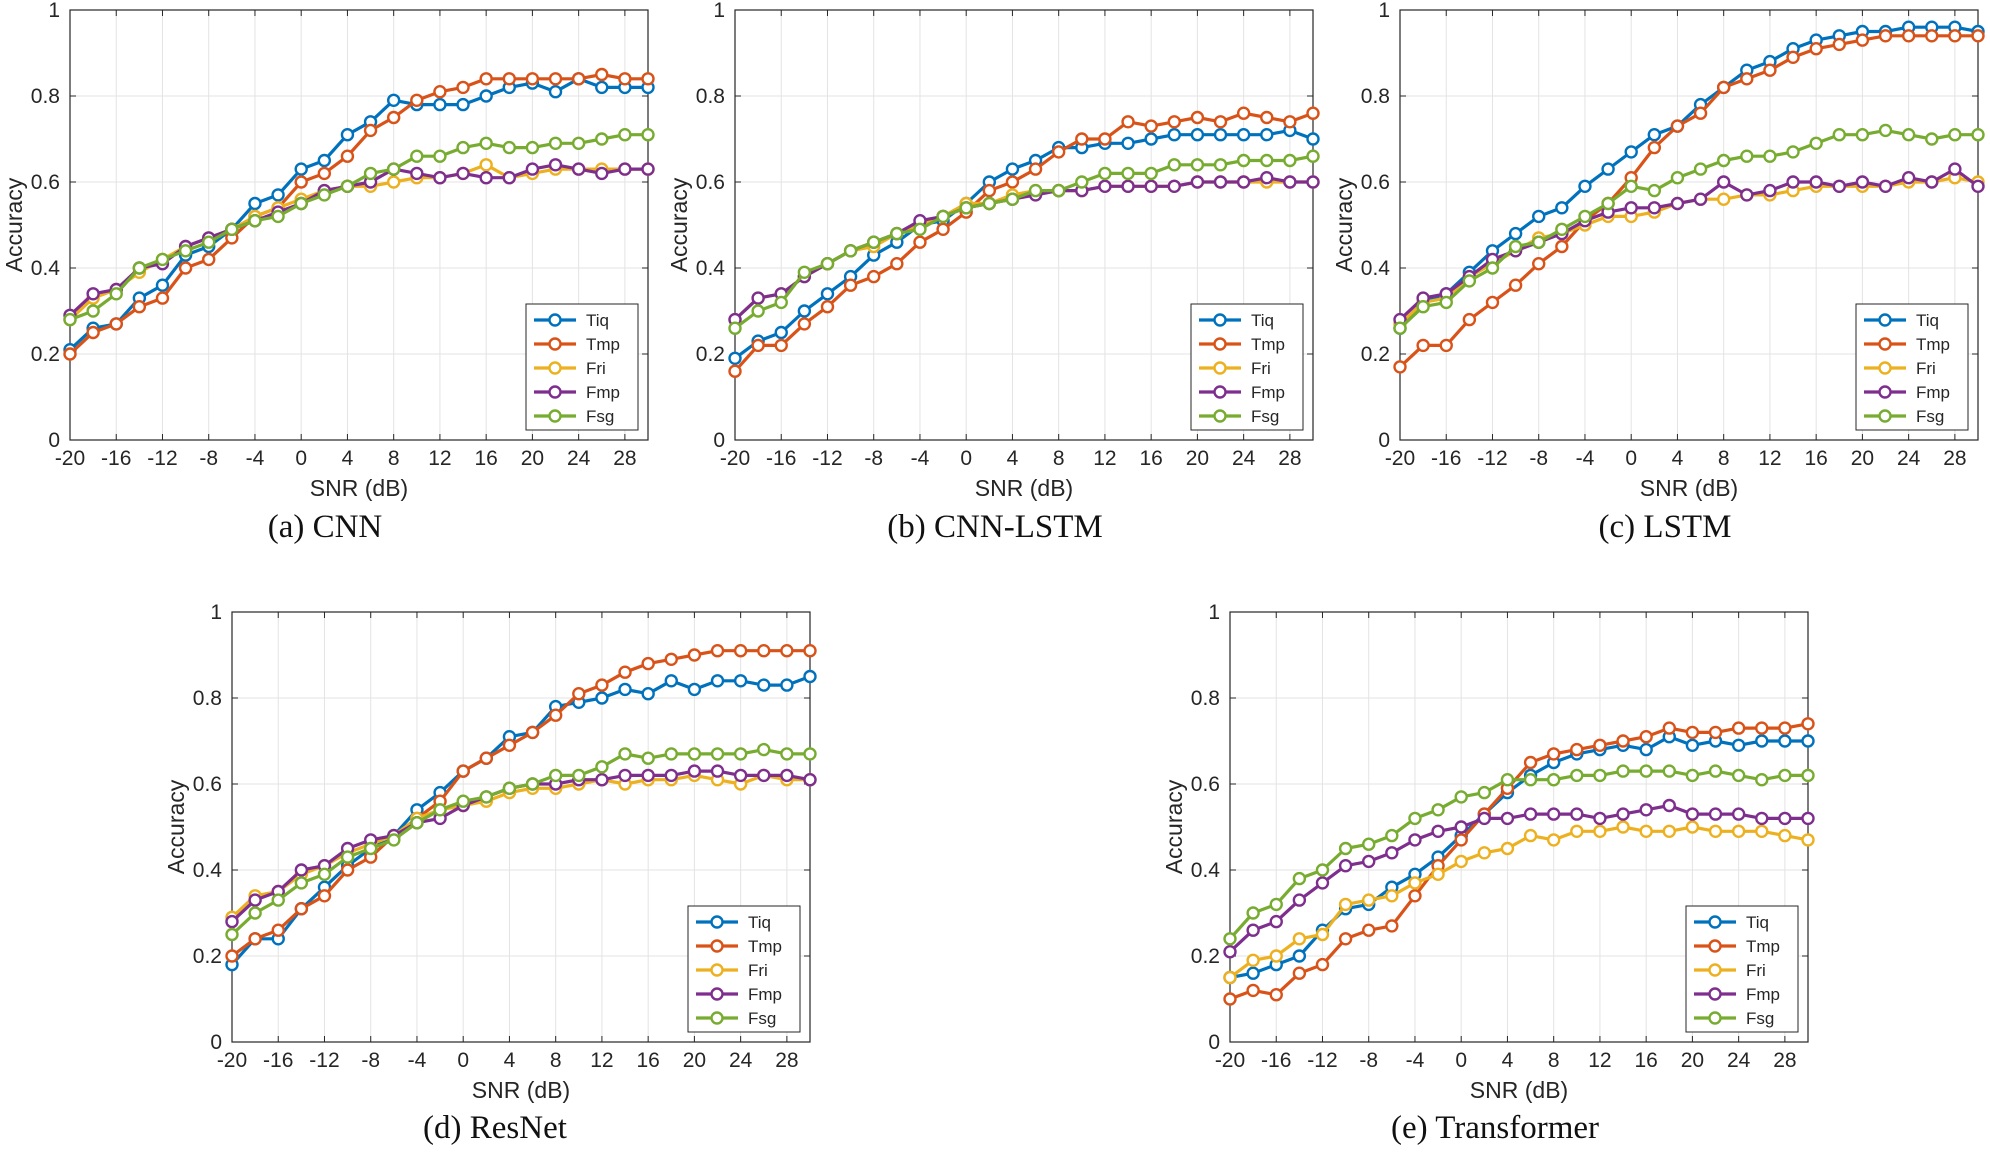 Image resolution: width=1990 pixels, height=1162 pixels. What do you see at coordinates (116, 458) in the screenshot?
I see `chart-0-xtick-label: -16` at bounding box center [116, 458].